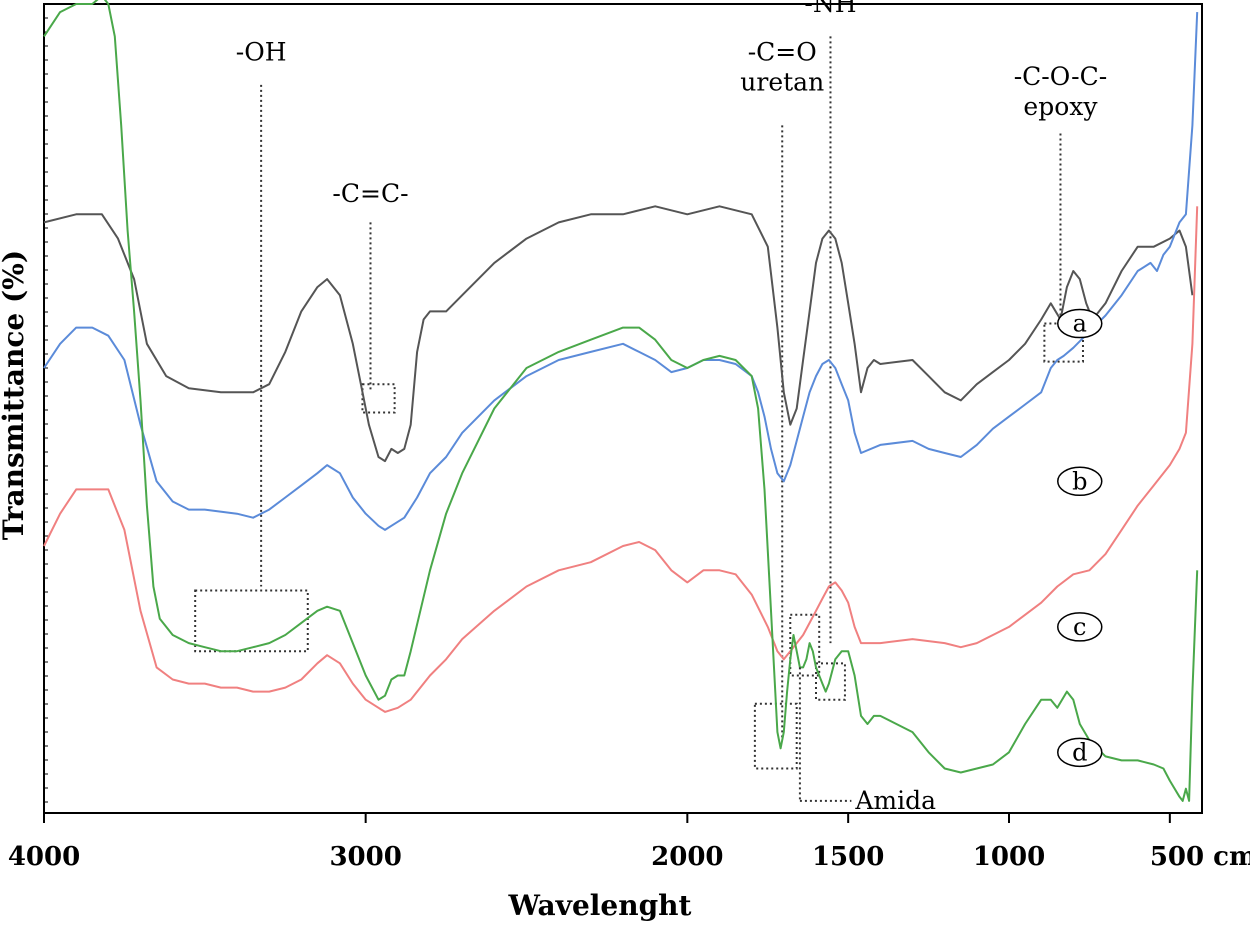 This screenshot has width=1250, height=927. What do you see at coordinates (1060, 76) in the screenshot?
I see `annotation-label: -C-O-C-` at bounding box center [1060, 76].